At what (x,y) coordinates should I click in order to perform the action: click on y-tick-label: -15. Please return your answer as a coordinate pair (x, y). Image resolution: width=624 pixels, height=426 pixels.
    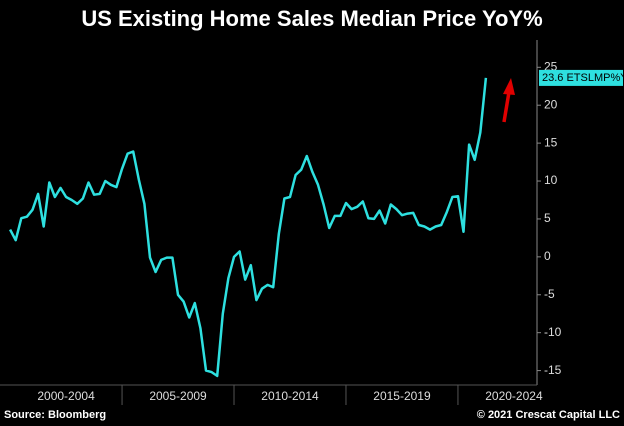
    Looking at the image, I should click on (553, 370).